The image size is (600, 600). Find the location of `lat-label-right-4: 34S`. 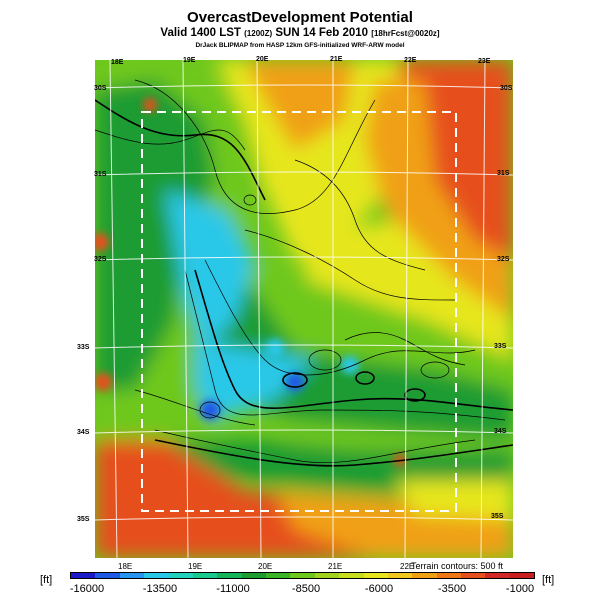

lat-label-right-4: 34S is located at coordinates (500, 431).